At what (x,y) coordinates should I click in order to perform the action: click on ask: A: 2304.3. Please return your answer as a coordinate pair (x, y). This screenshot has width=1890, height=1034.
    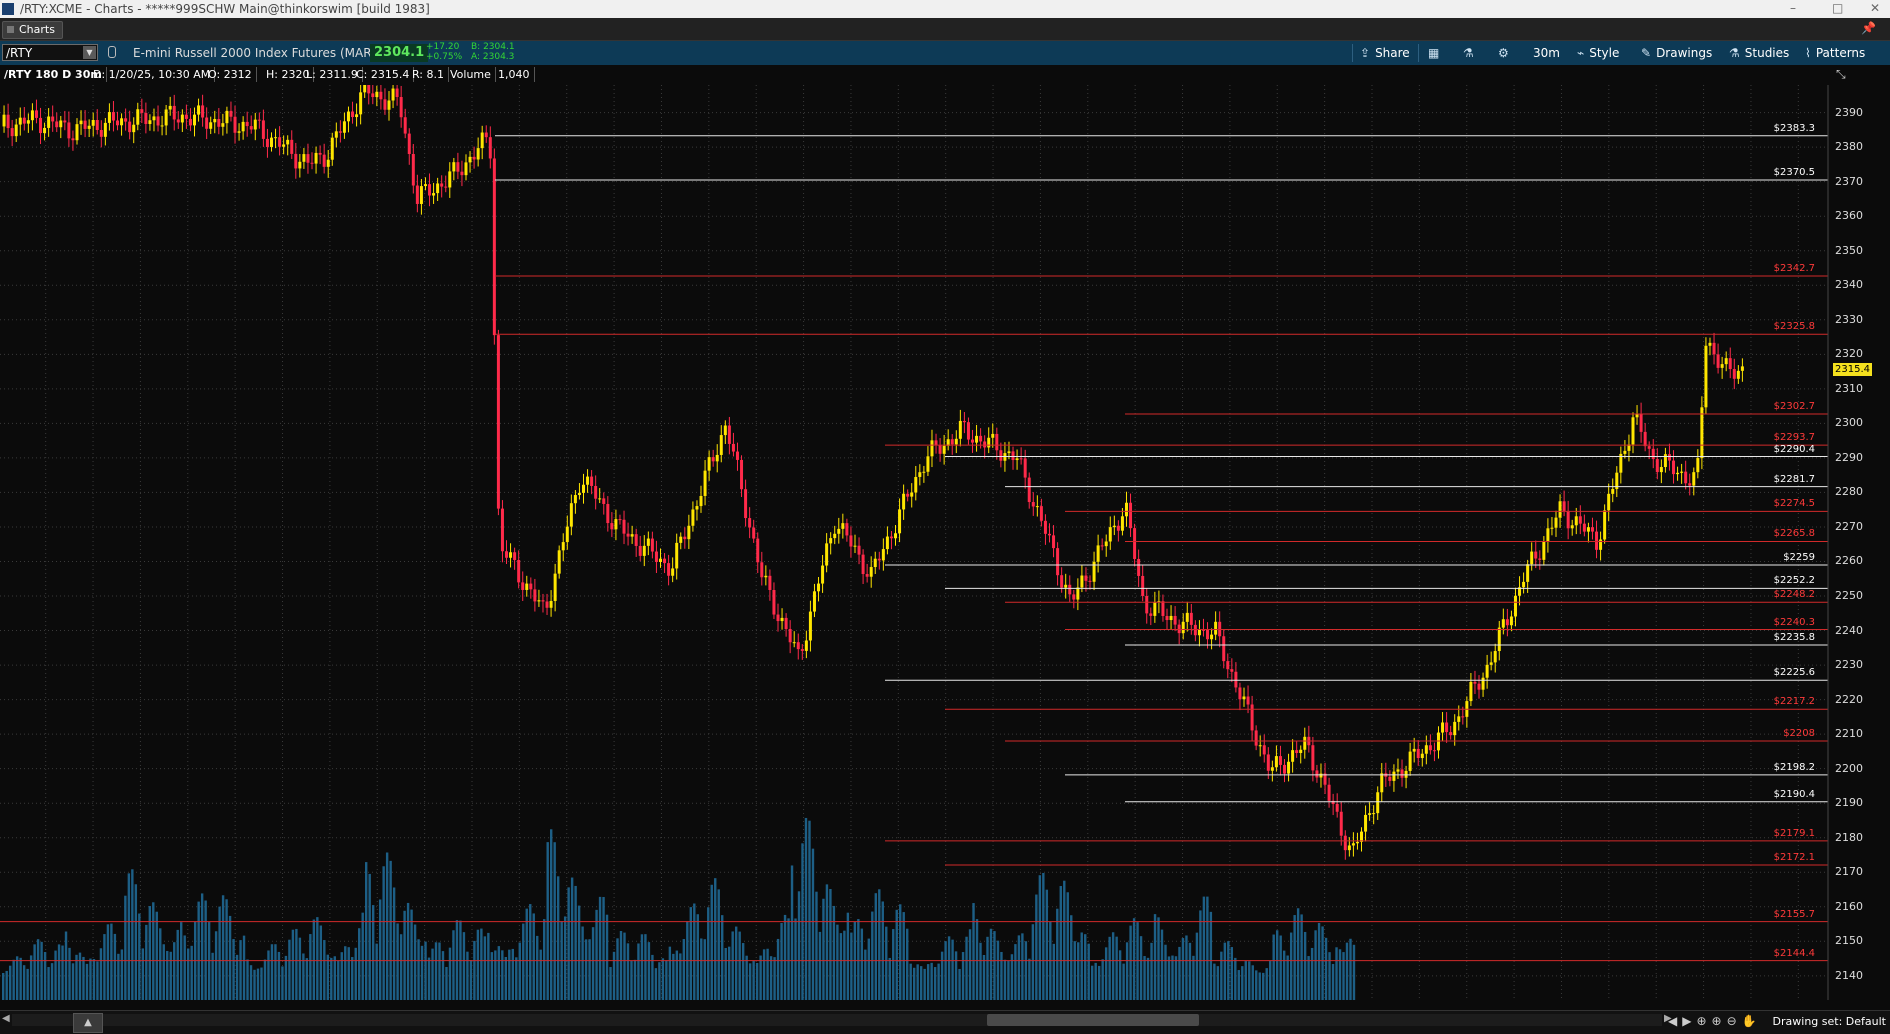
    Looking at the image, I should click on (493, 57).